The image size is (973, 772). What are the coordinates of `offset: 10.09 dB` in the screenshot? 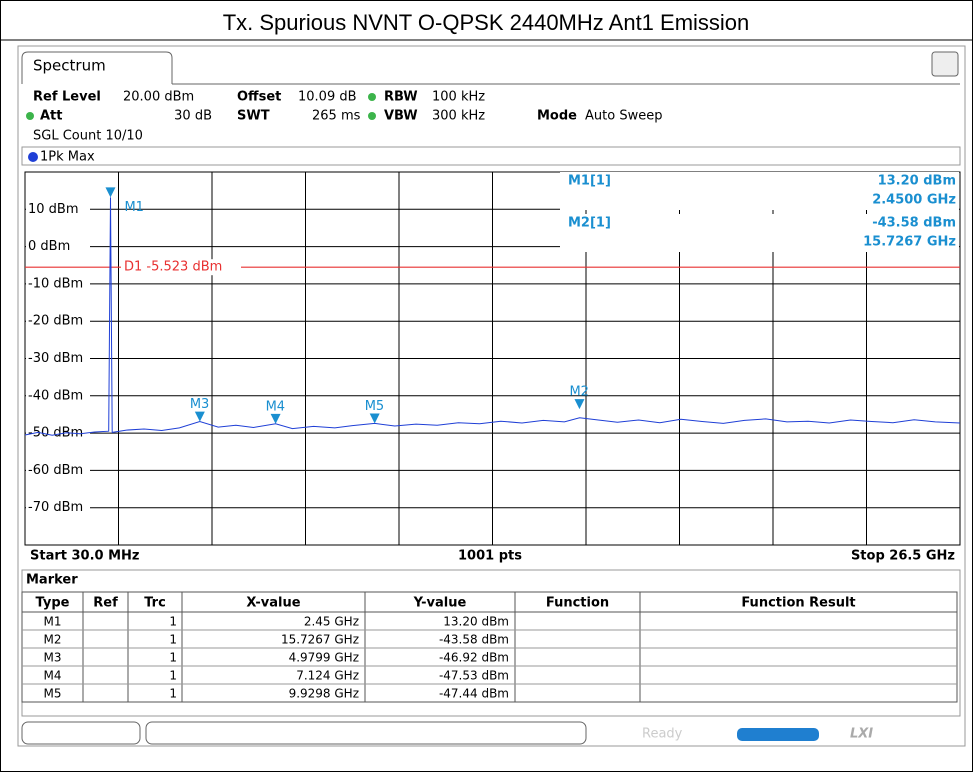 It's located at (327, 97).